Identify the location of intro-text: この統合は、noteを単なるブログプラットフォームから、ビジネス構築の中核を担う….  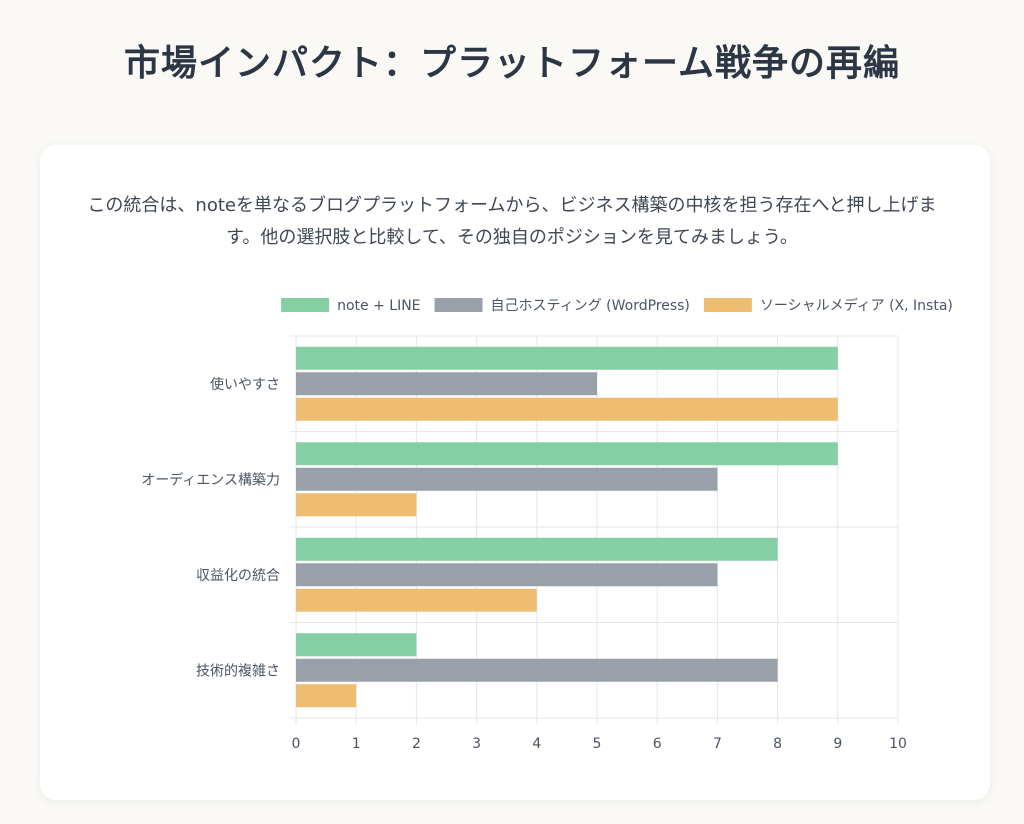
(512, 221).